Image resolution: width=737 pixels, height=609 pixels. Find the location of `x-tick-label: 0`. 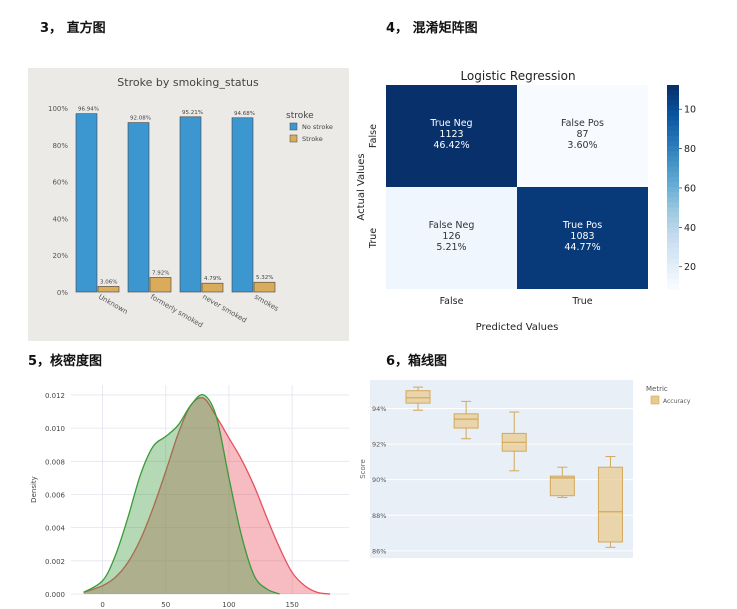

x-tick-label: 0 is located at coordinates (102, 605).